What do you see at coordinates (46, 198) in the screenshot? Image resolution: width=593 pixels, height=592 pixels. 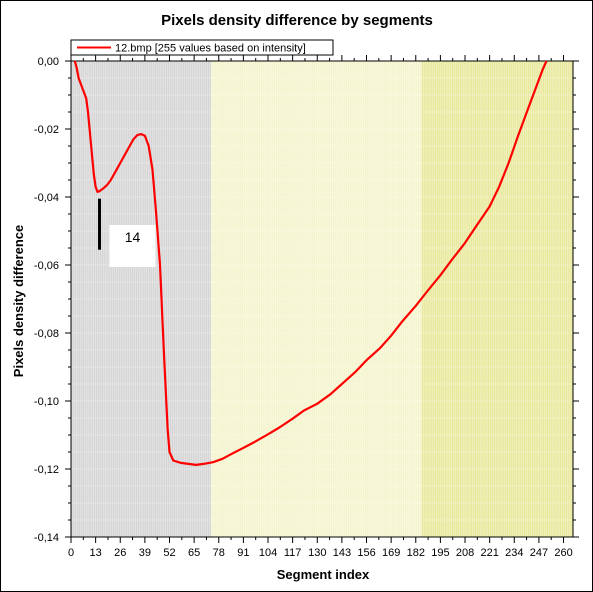 I see `y-tick-label: -0,04` at bounding box center [46, 198].